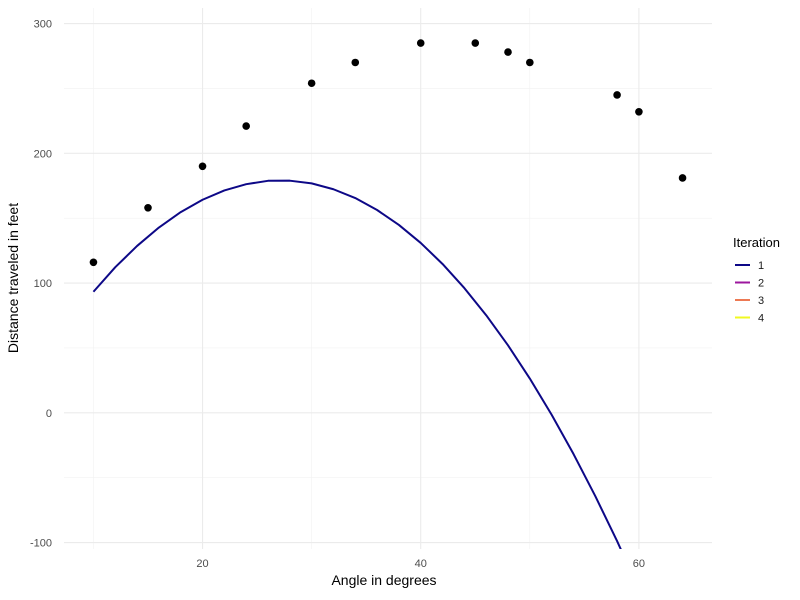  Describe the element at coordinates (761, 266) in the screenshot. I see `legend-label-1: 1` at that location.